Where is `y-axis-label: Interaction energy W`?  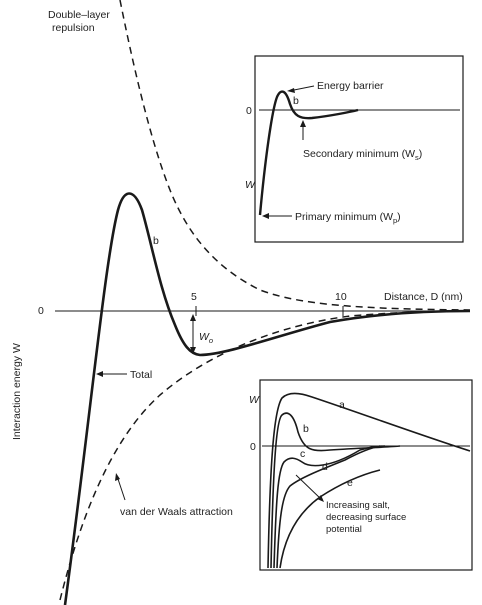 y-axis-label: Interaction energy W is located at coordinates (17, 391).